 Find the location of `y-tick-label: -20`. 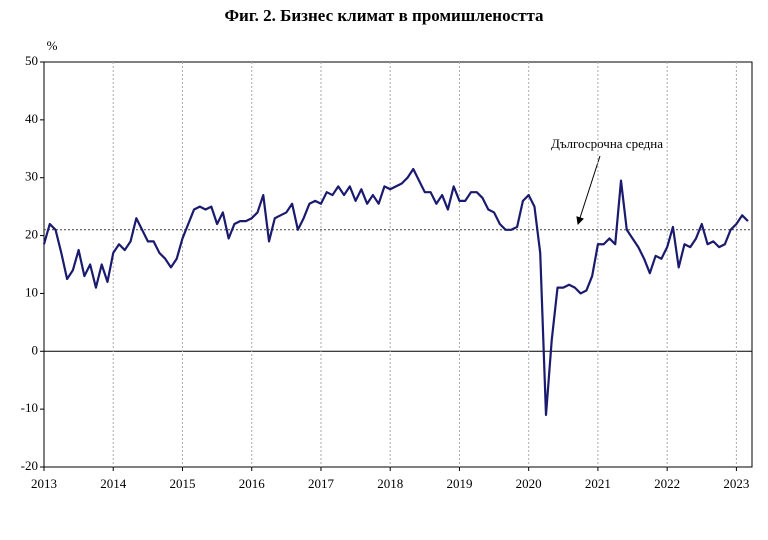

y-tick-label: -20 is located at coordinates (29, 465).